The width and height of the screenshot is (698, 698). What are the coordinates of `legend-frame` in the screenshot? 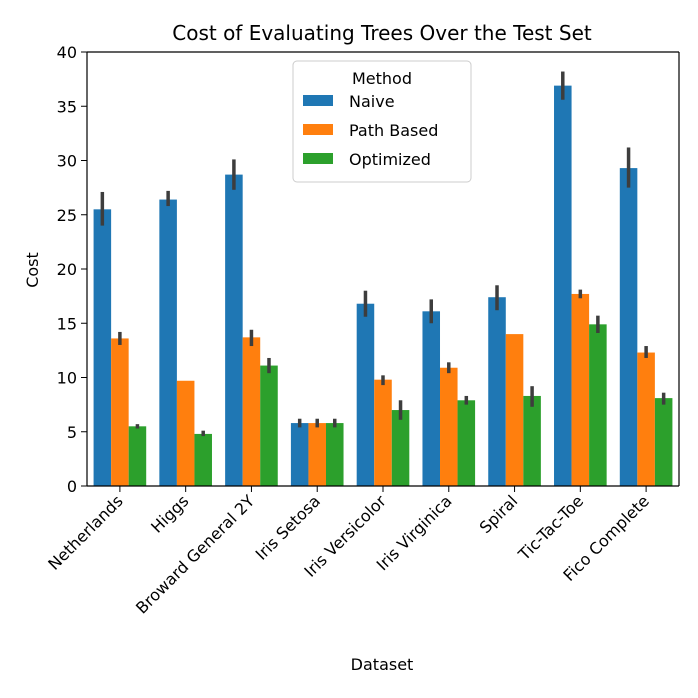 It's located at (382, 121).